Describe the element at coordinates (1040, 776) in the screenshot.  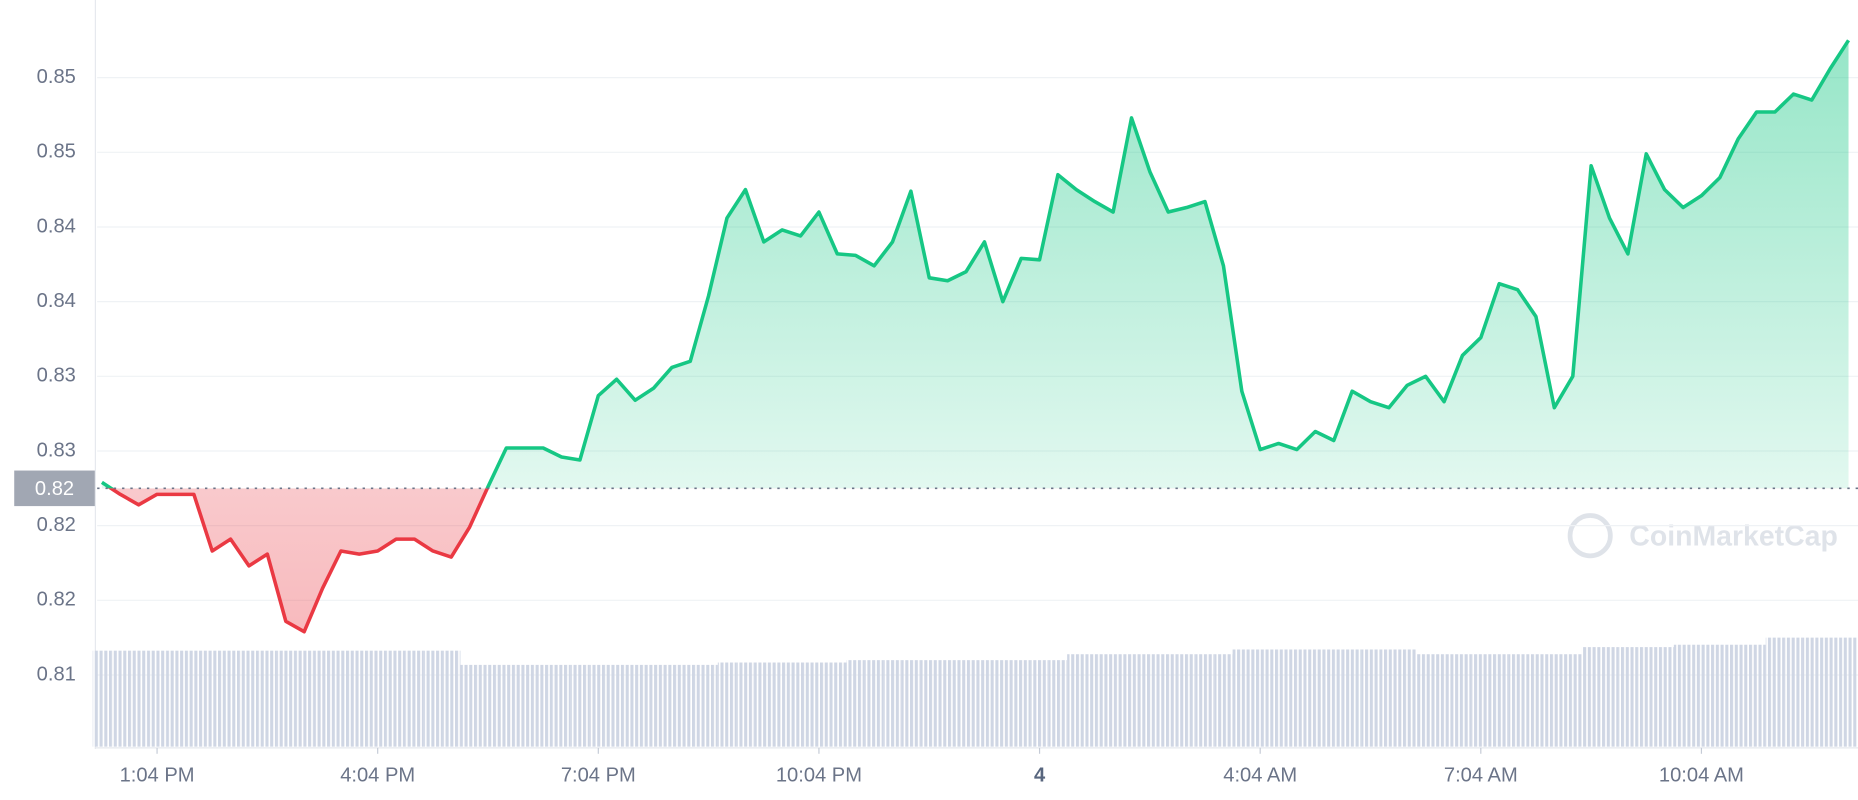
I see `x-tick-label: 4` at that location.